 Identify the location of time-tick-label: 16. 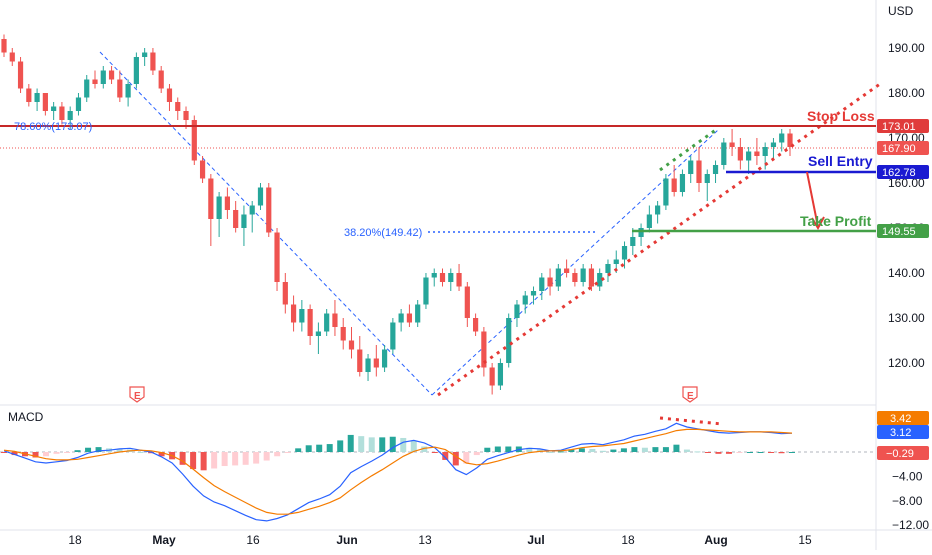
(253, 540).